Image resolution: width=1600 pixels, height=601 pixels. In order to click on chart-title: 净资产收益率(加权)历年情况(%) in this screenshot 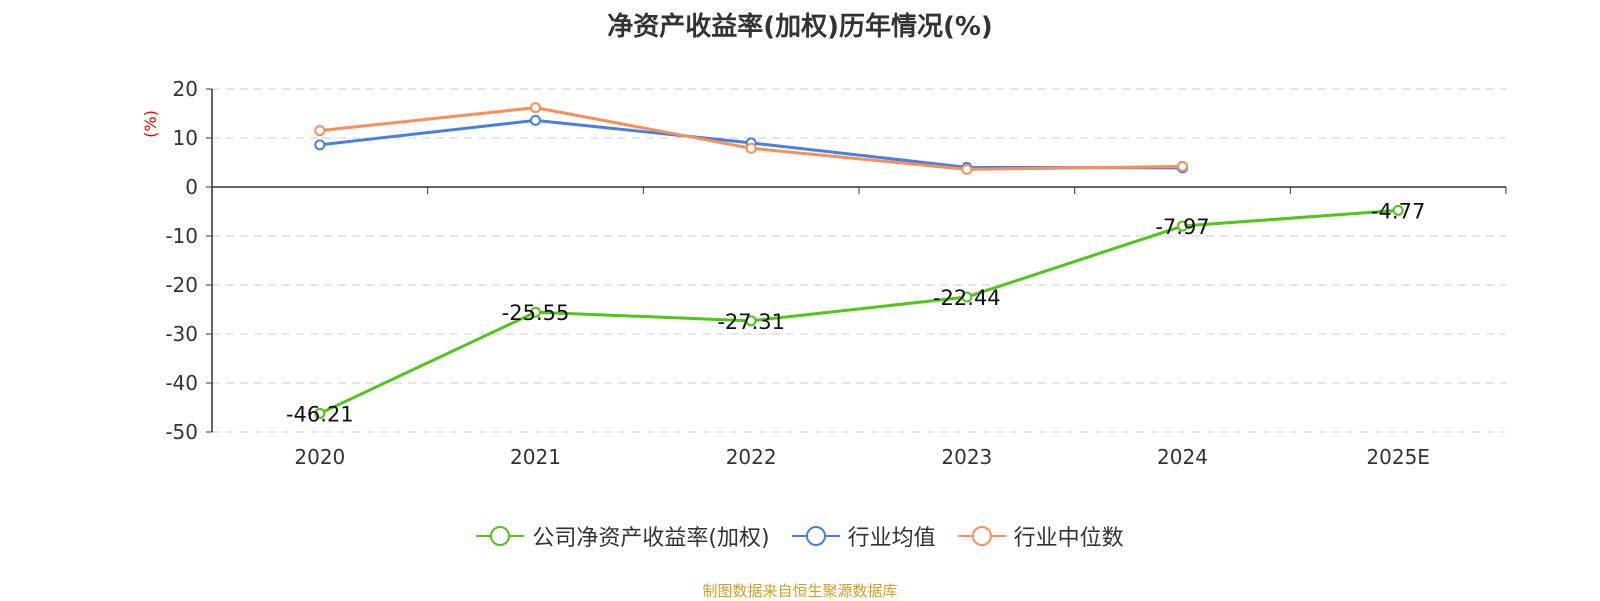, I will do `click(800, 27)`.